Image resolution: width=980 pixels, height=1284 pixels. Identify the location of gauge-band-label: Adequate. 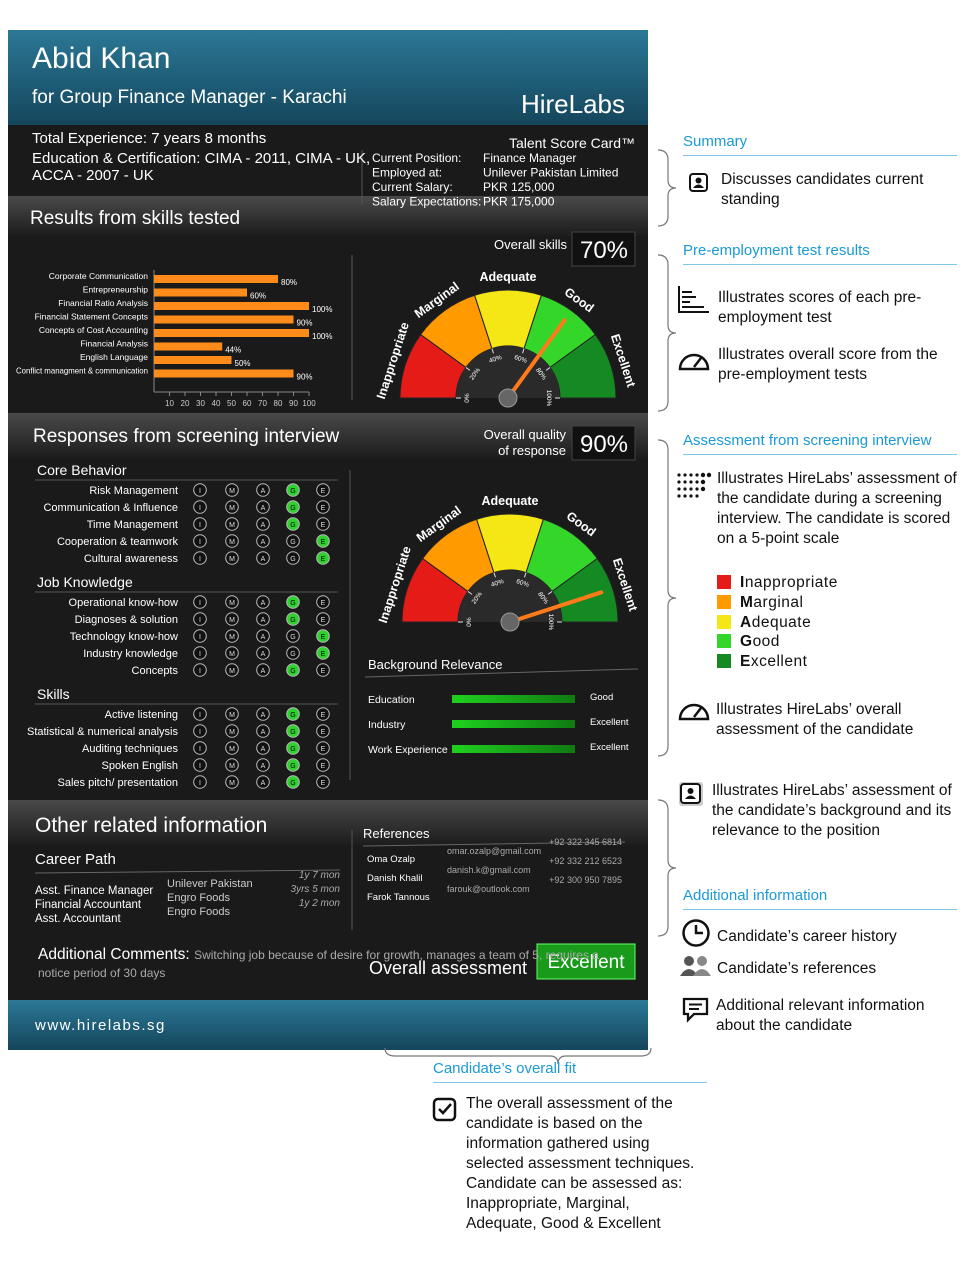
(510, 501).